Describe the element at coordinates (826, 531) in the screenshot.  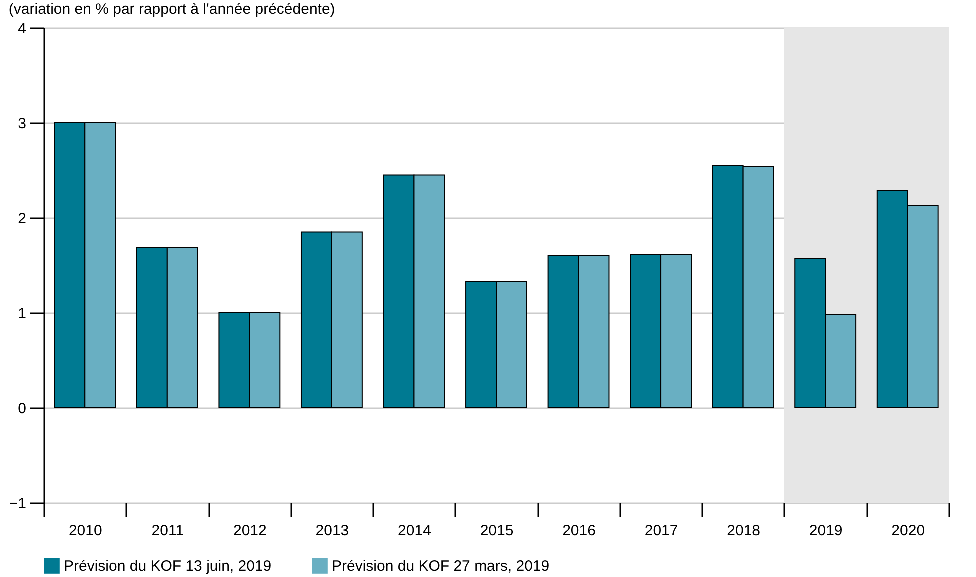
I see `x-tick-label: 2019` at that location.